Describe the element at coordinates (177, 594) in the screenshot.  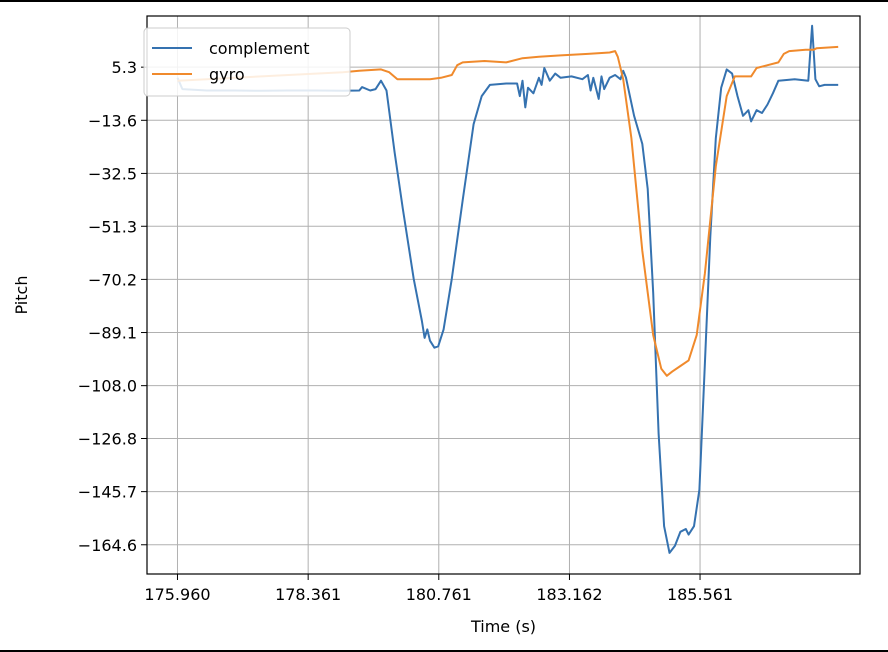
I see `x-tick-label: 175.960` at that location.